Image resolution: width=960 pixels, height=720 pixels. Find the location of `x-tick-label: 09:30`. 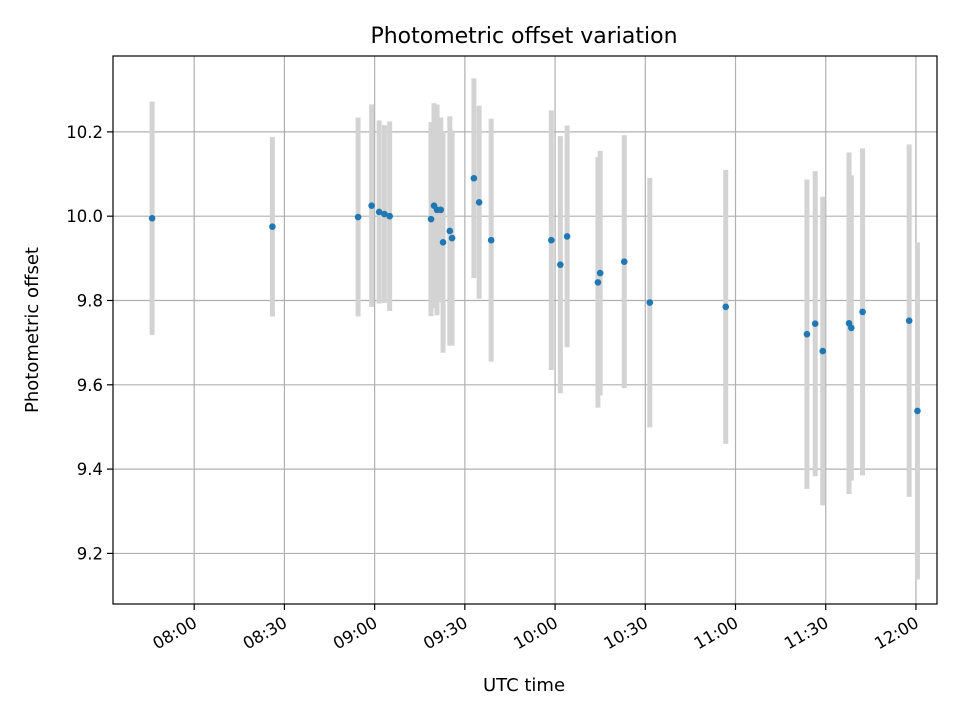

x-tick-label: 09:30 is located at coordinates (445, 633).